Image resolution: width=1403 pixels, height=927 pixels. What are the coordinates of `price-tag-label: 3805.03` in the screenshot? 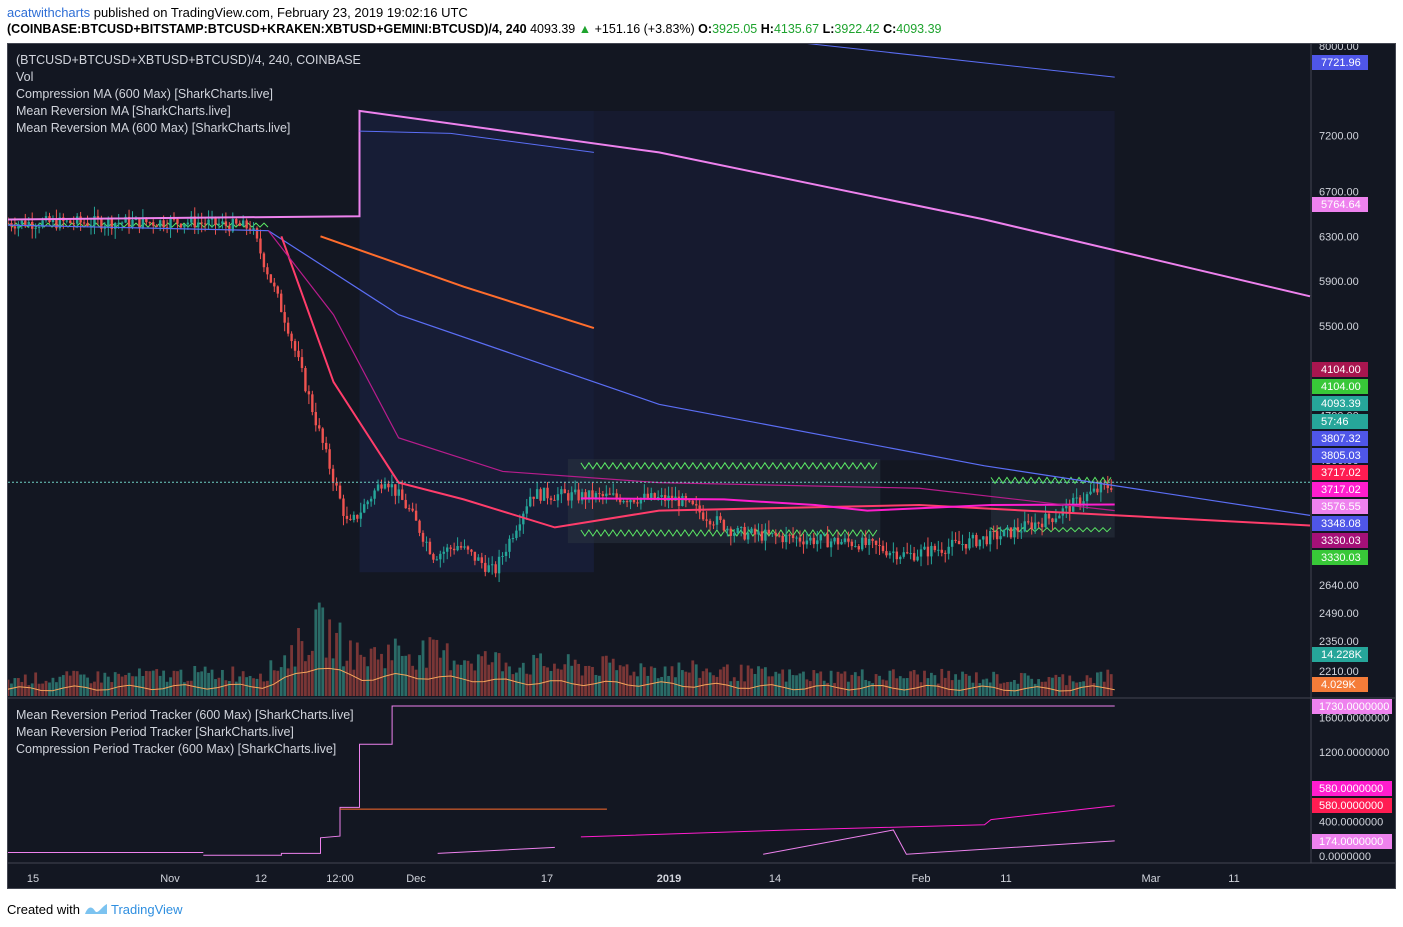 It's located at (1341, 456).